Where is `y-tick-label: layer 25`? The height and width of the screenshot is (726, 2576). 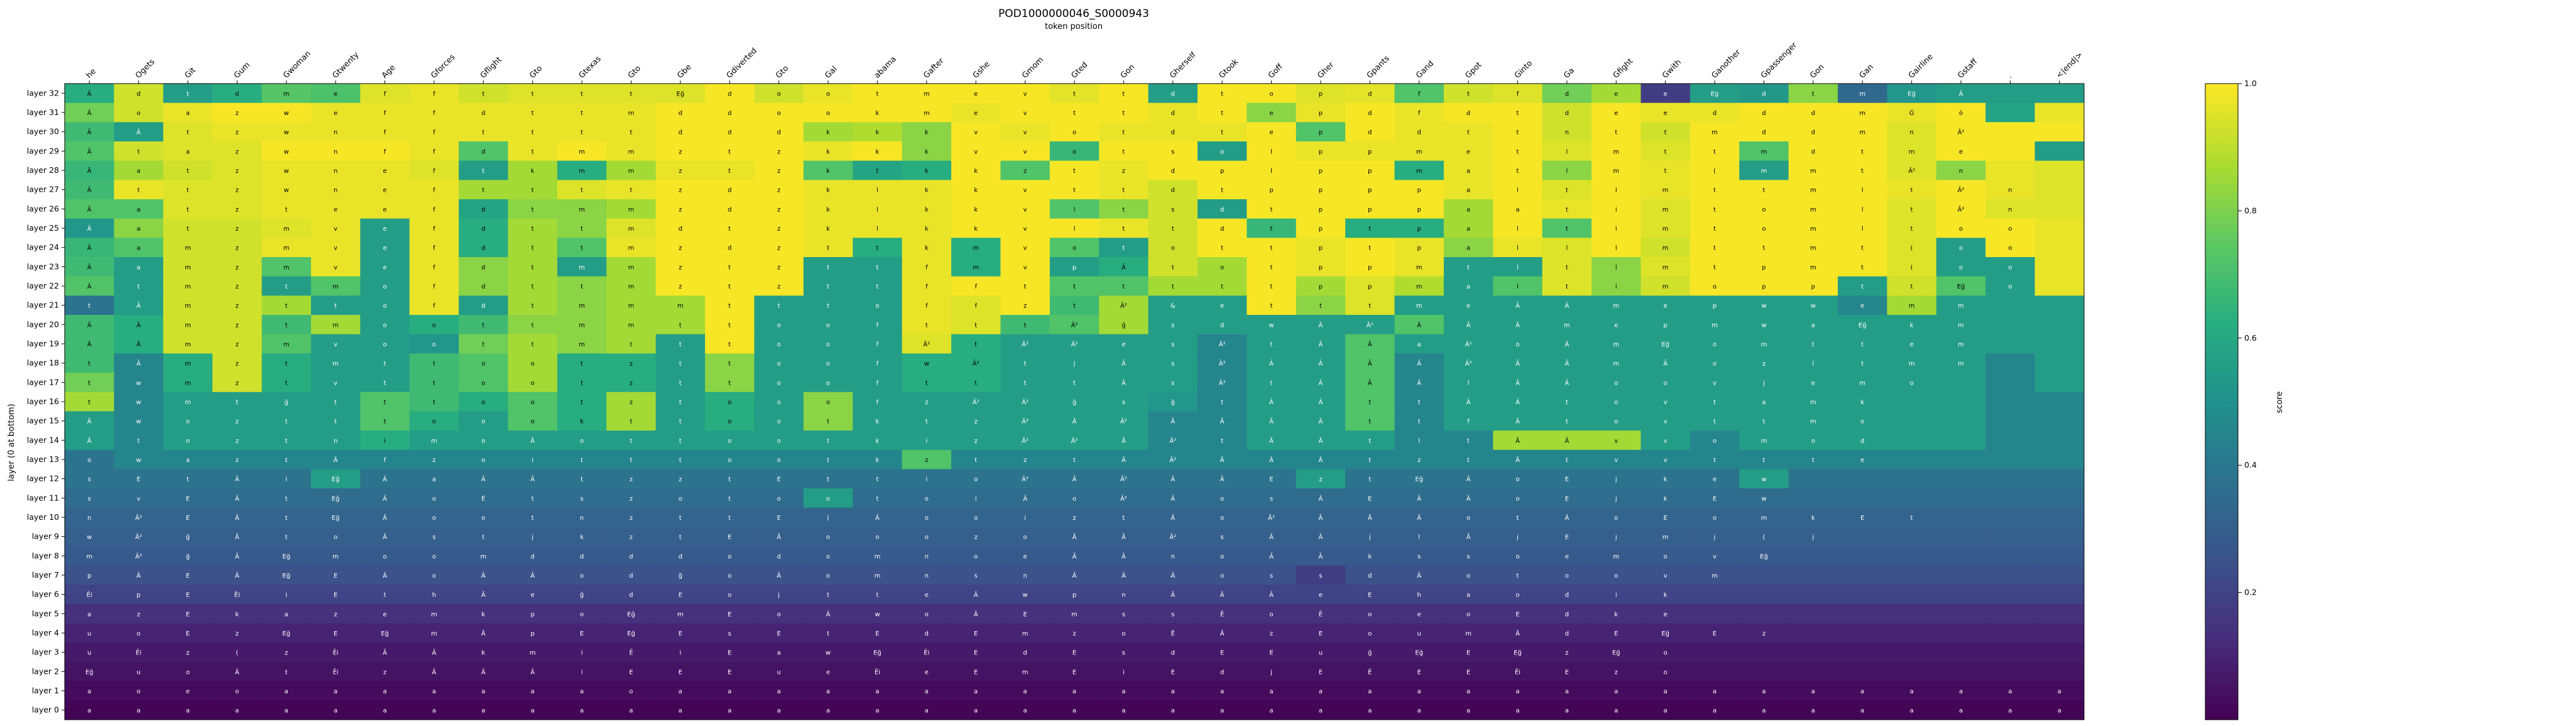 y-tick-label: layer 25 is located at coordinates (43, 228).